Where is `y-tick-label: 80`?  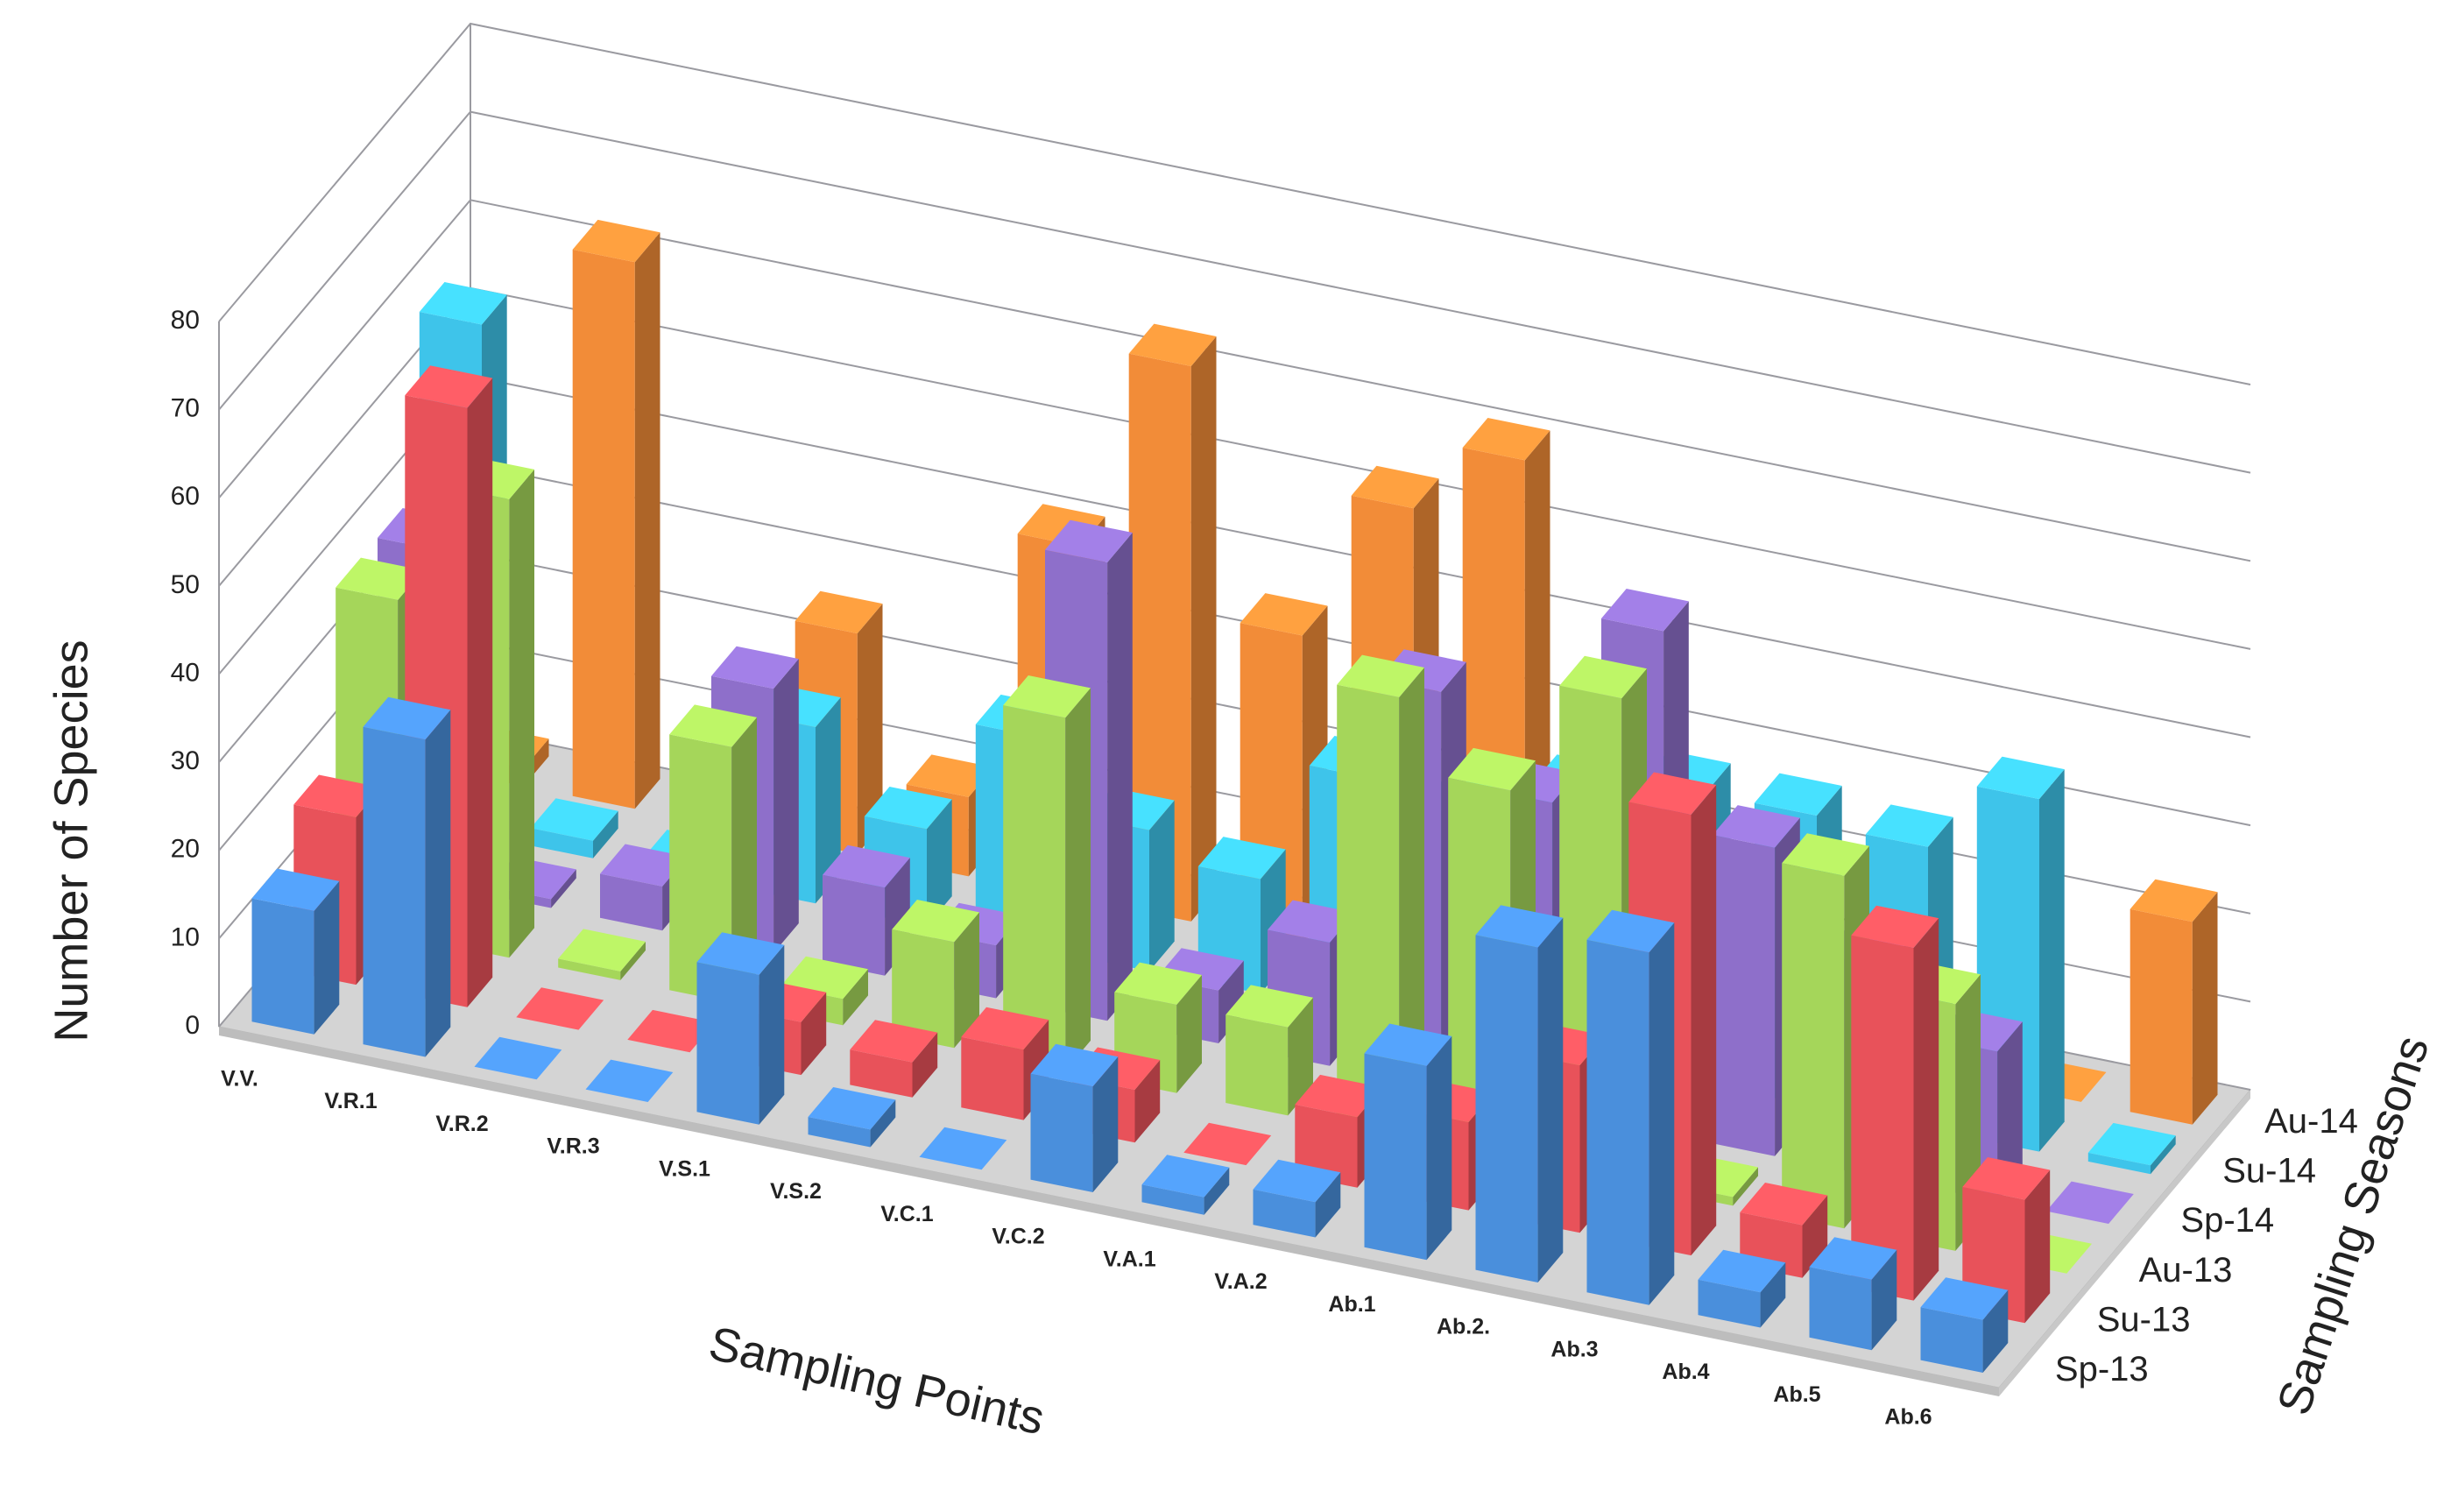
y-tick-label: 80 is located at coordinates (185, 320).